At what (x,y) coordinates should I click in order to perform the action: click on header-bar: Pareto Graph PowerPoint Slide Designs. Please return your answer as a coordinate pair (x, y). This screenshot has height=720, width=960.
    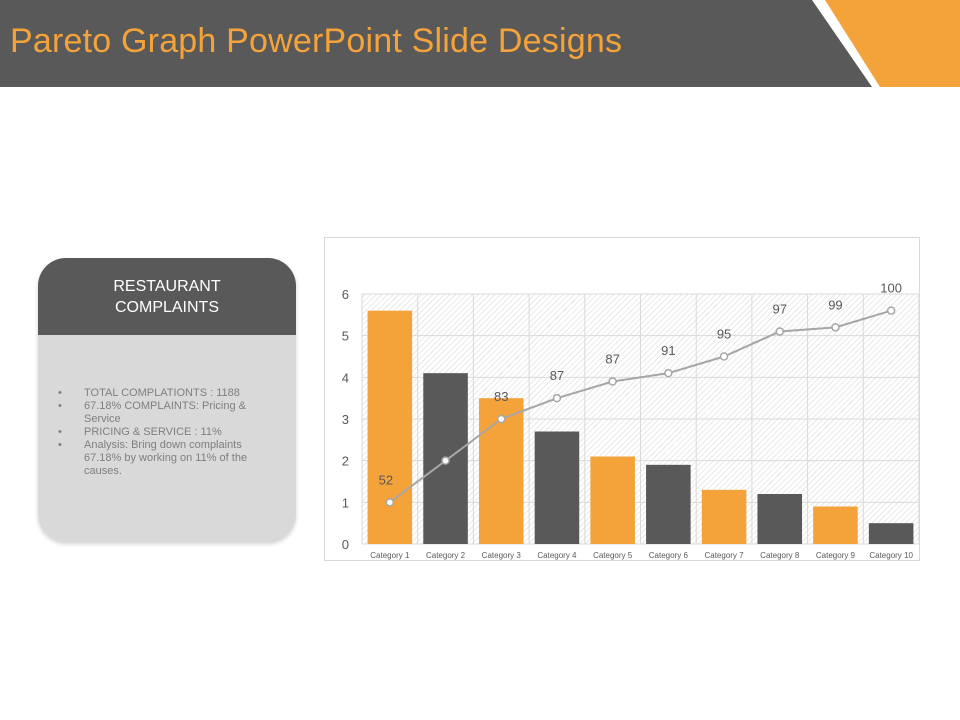
    Looking at the image, I should click on (480, 44).